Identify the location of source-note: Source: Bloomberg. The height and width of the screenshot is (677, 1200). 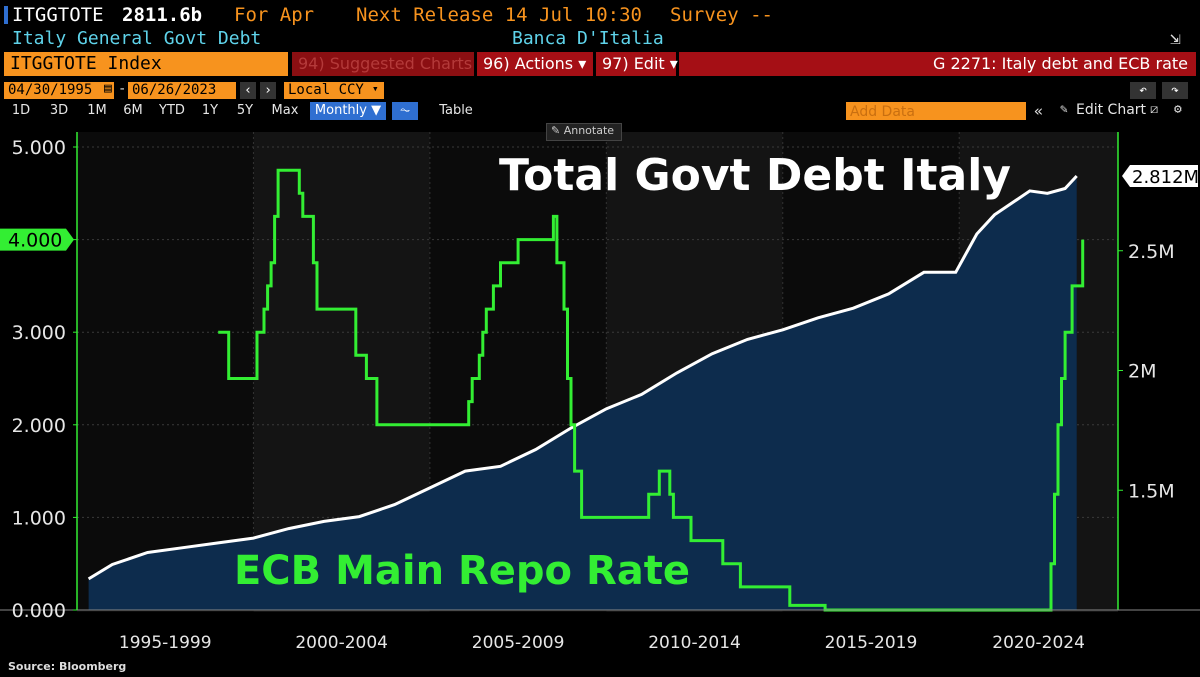
(67, 666).